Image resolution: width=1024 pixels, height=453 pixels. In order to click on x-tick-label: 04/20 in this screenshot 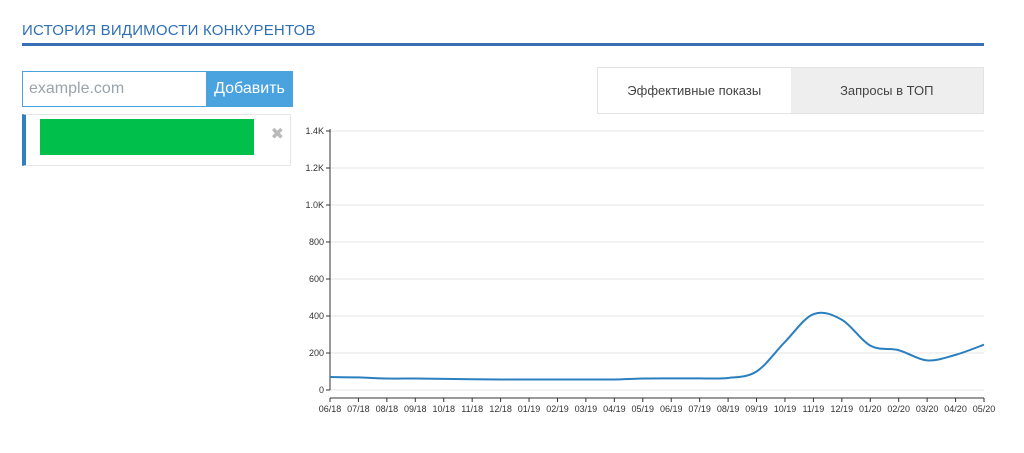, I will do `click(955, 409)`.